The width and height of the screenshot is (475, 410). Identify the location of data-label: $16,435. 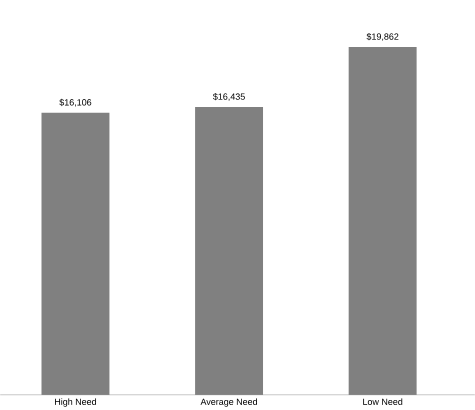
(228, 97).